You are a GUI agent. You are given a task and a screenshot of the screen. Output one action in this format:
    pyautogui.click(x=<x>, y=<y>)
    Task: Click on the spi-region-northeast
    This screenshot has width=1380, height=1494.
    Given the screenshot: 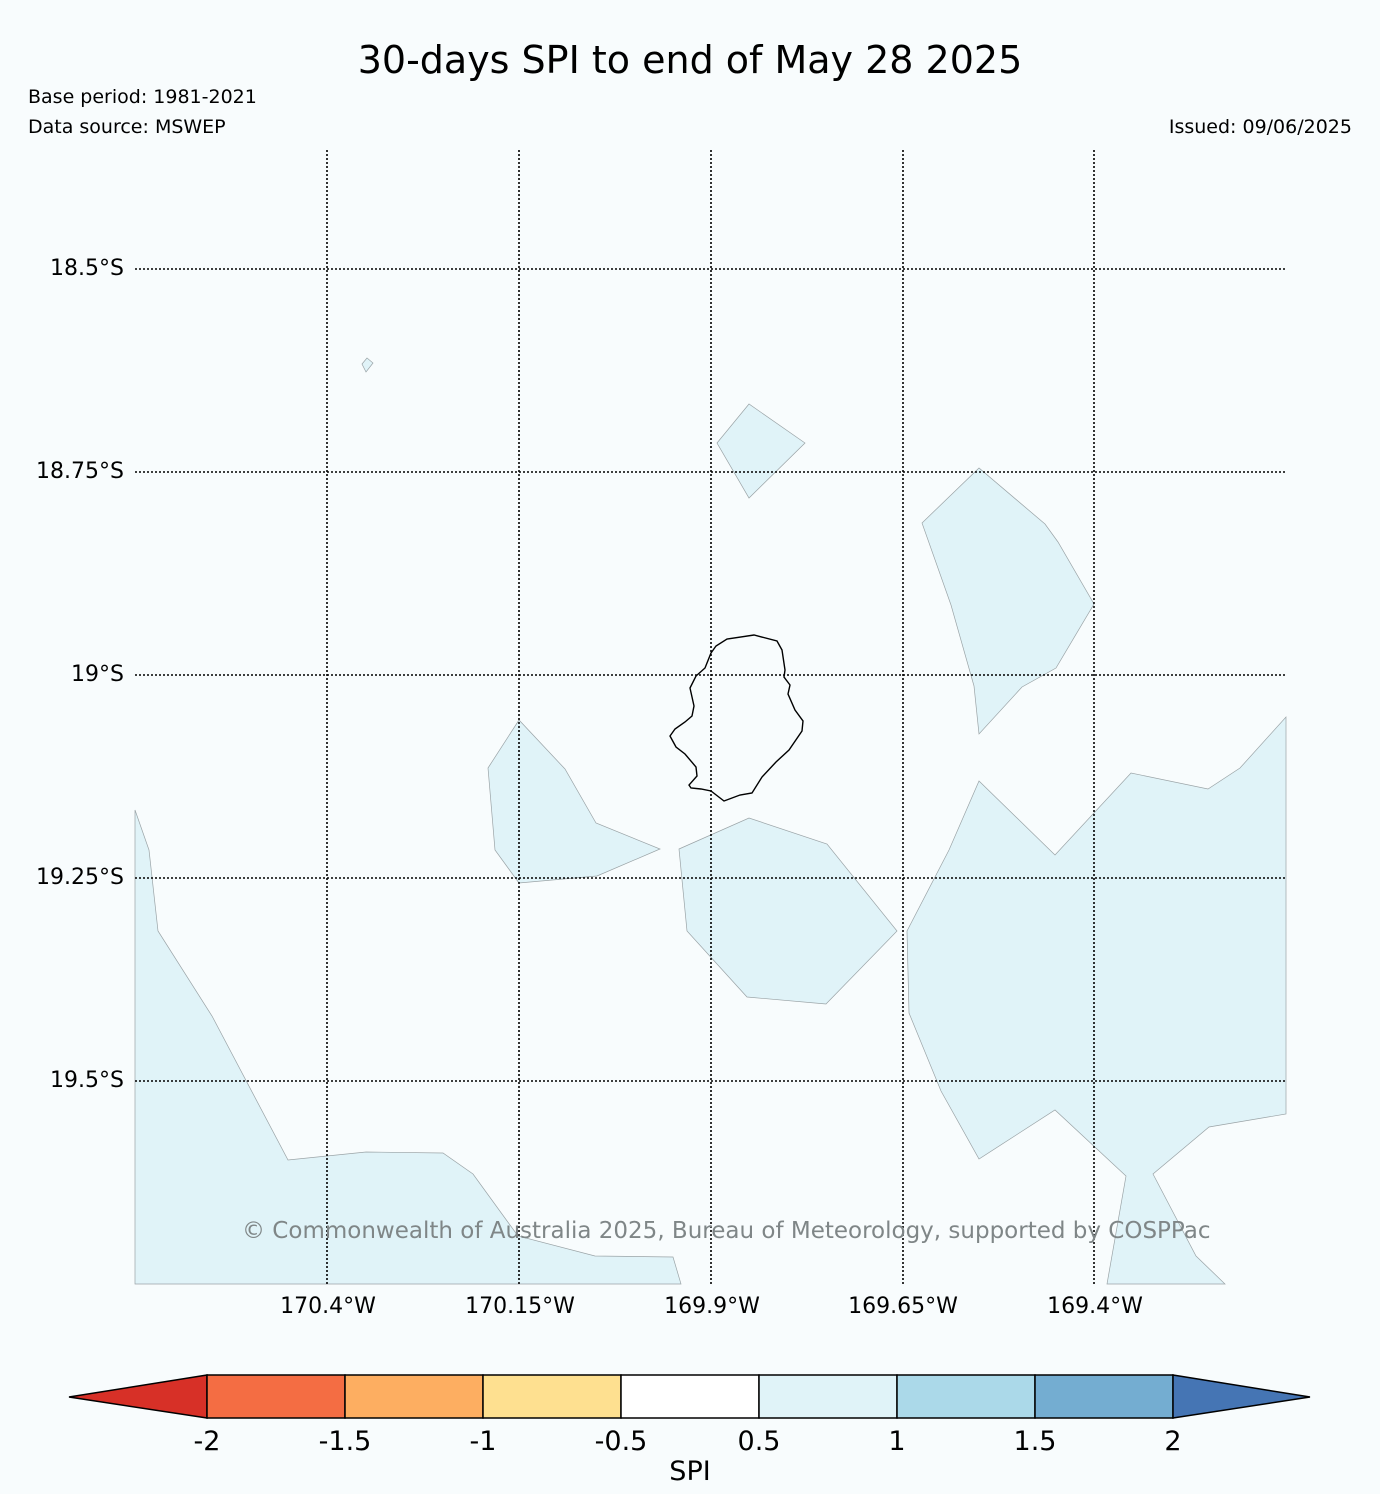 What is the action you would take?
    pyautogui.click(x=1008, y=601)
    